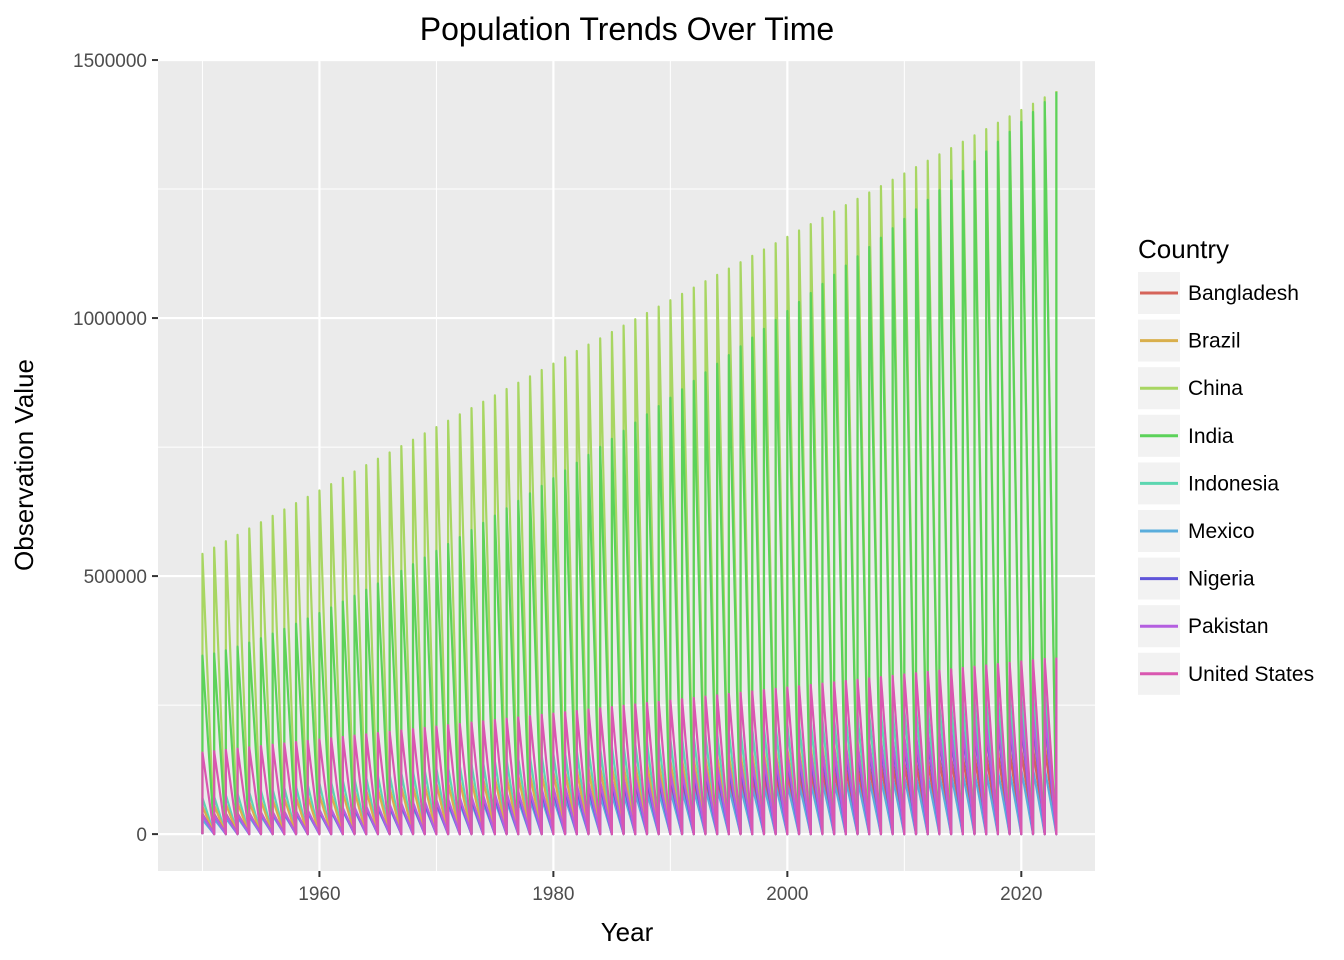 Image resolution: width=1344 pixels, height=960 pixels. What do you see at coordinates (1233, 483) in the screenshot?
I see `legend-label: Indonesia` at bounding box center [1233, 483].